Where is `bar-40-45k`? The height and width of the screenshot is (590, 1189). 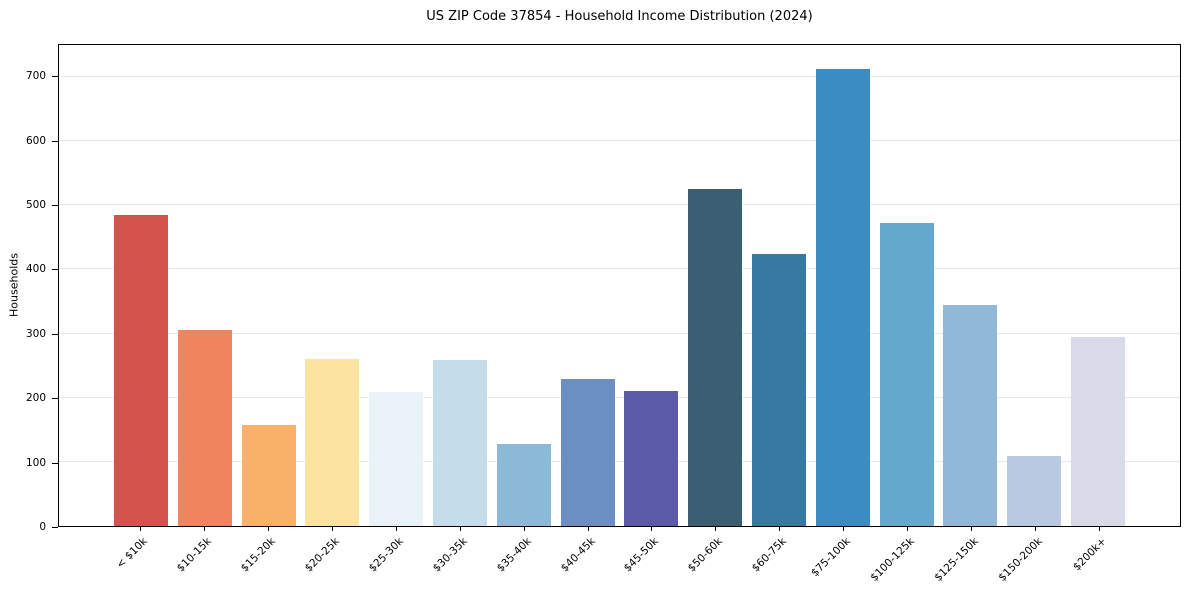
bar-40-45k is located at coordinates (587, 452).